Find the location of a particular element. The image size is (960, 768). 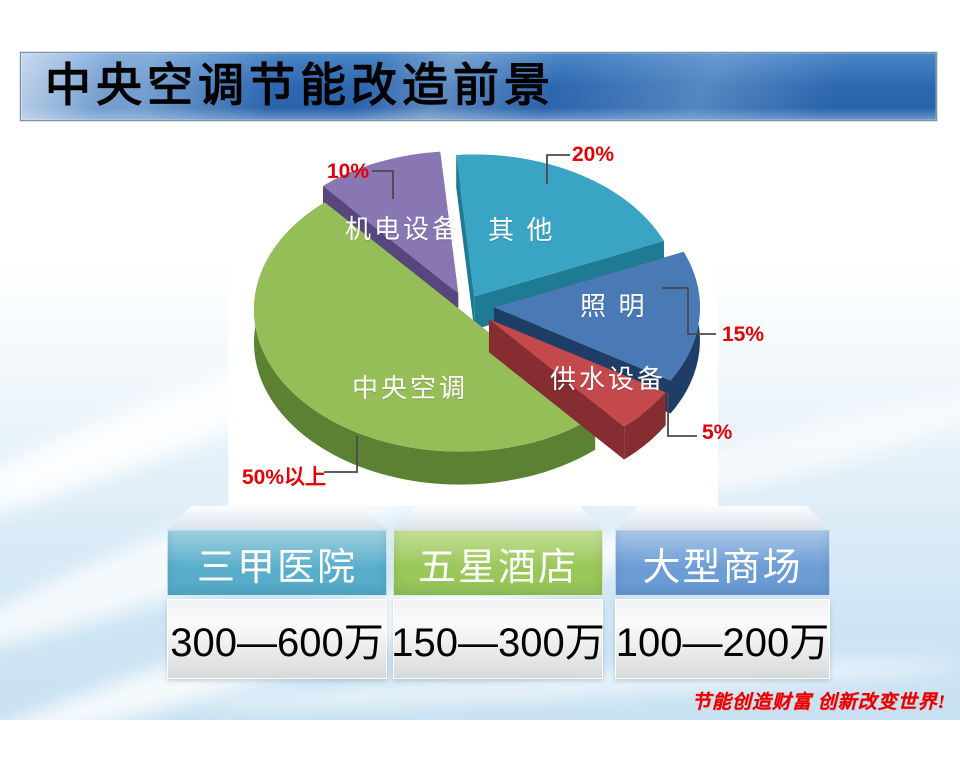

table-column-hospital: 三甲医院 300—600万 is located at coordinates (277, 592).